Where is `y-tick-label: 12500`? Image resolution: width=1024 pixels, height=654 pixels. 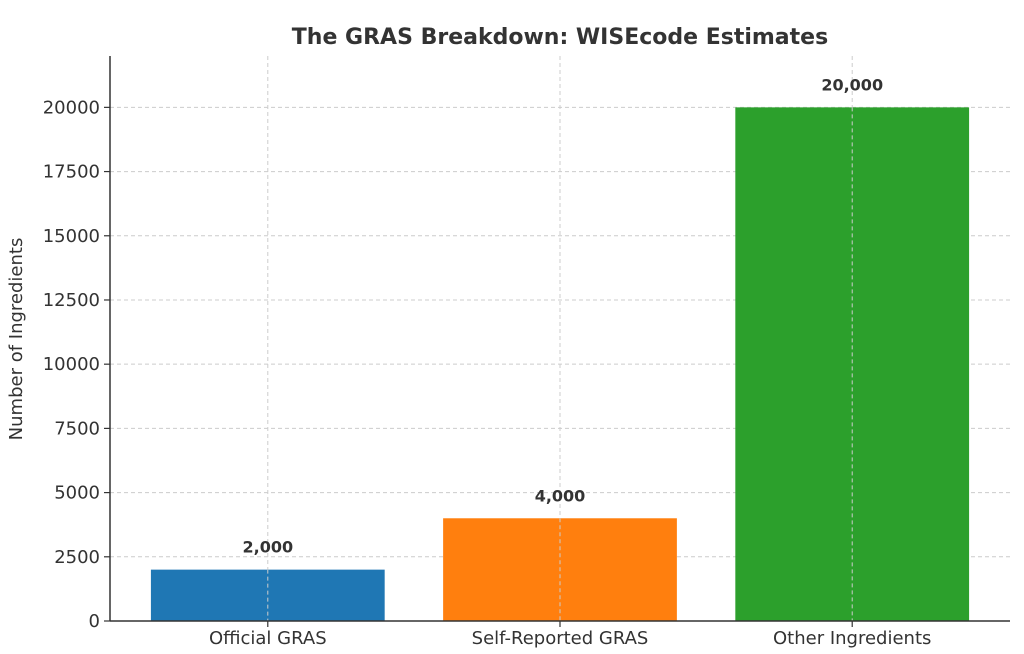 y-tick-label: 12500 is located at coordinates (71, 300).